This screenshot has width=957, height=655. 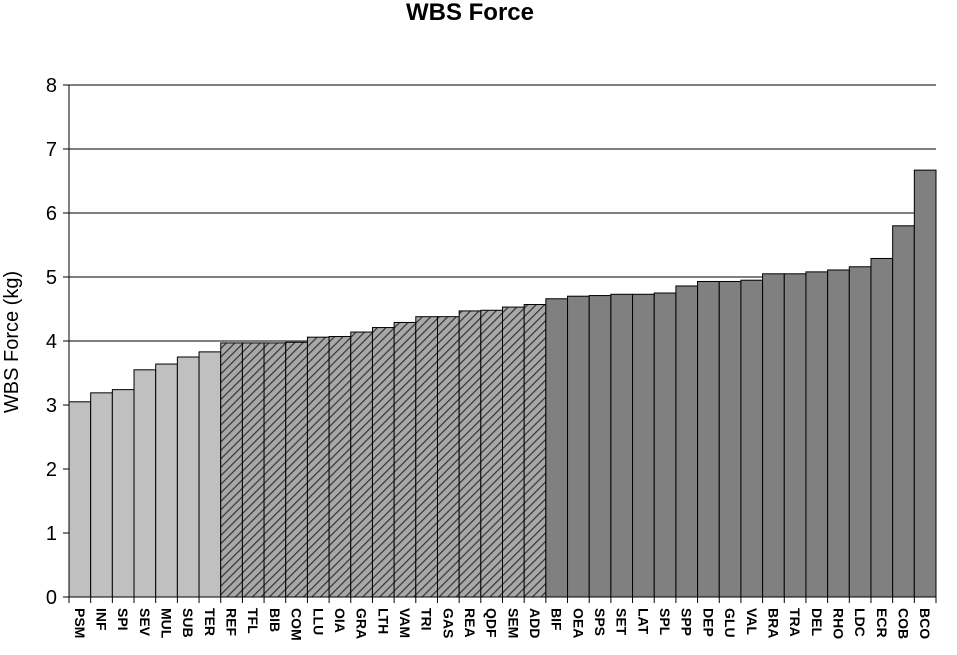 What do you see at coordinates (340, 467) in the screenshot?
I see `bar-oia` at bounding box center [340, 467].